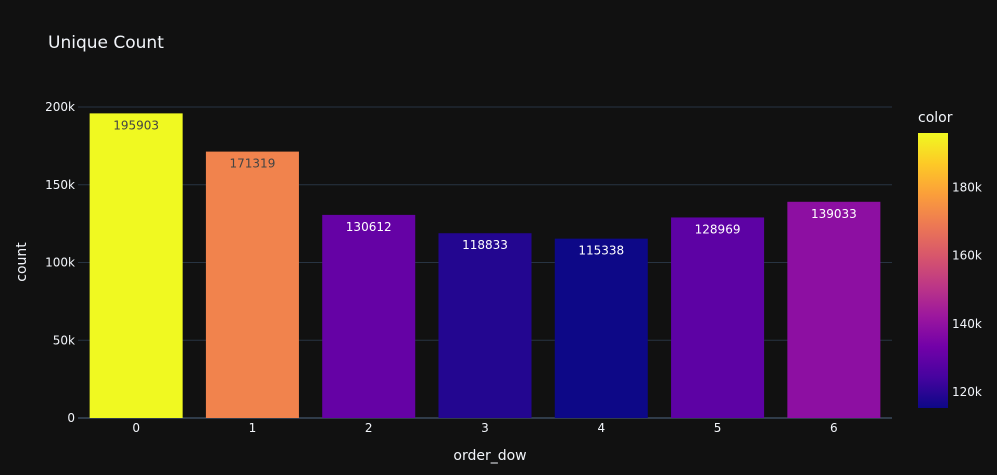 The width and height of the screenshot is (997, 475). Describe the element at coordinates (136, 428) in the screenshot. I see `x-tick-label: 0` at that location.